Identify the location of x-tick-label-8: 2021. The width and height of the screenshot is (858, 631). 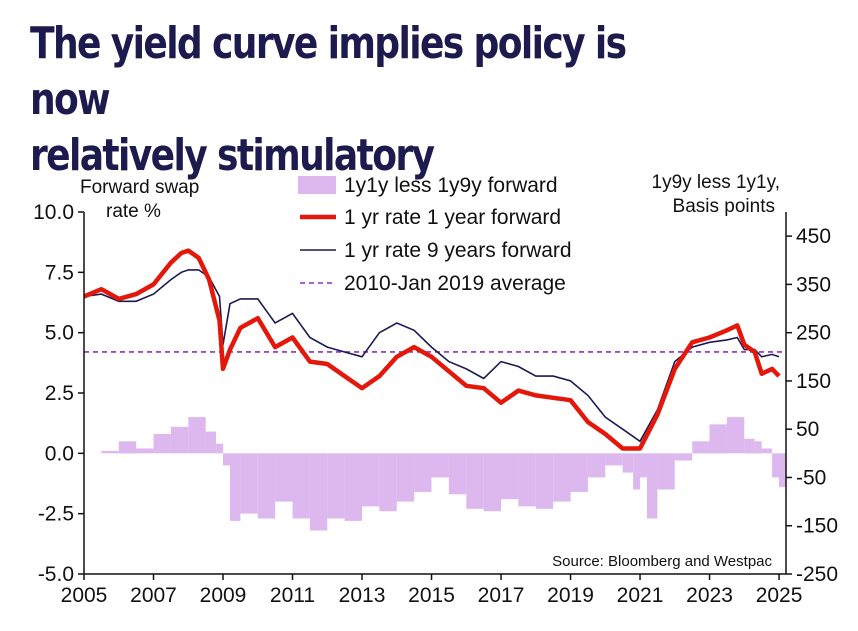
(640, 595).